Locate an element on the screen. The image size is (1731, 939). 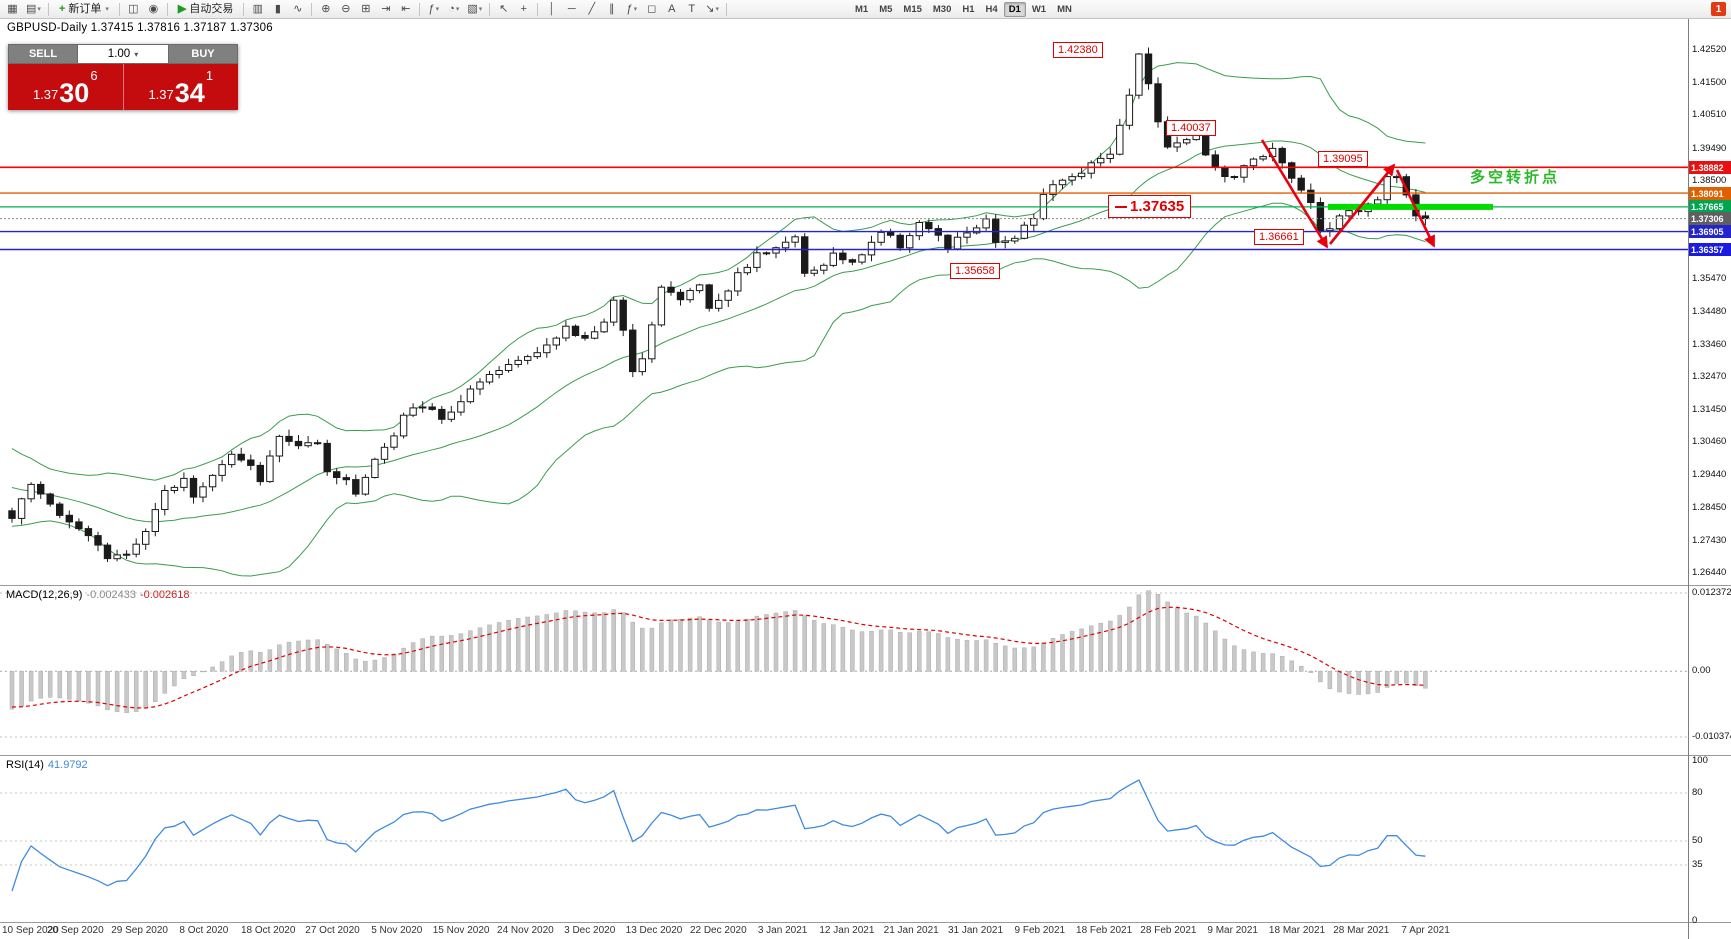
price-callout: 1.35658 is located at coordinates (975, 271).